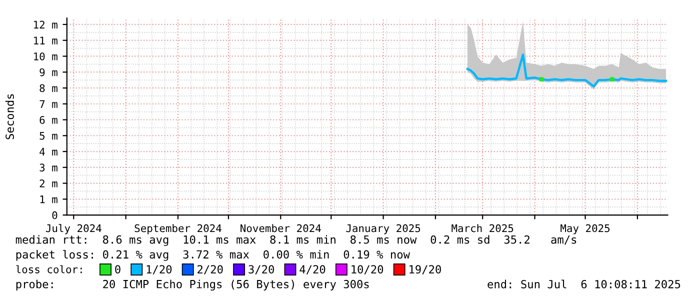 The height and width of the screenshot is (297, 697). I want to click on text: packet loss: 0.21 % avg 3.72 % max 0.00 % min 0.19 % now, so click(213, 255).